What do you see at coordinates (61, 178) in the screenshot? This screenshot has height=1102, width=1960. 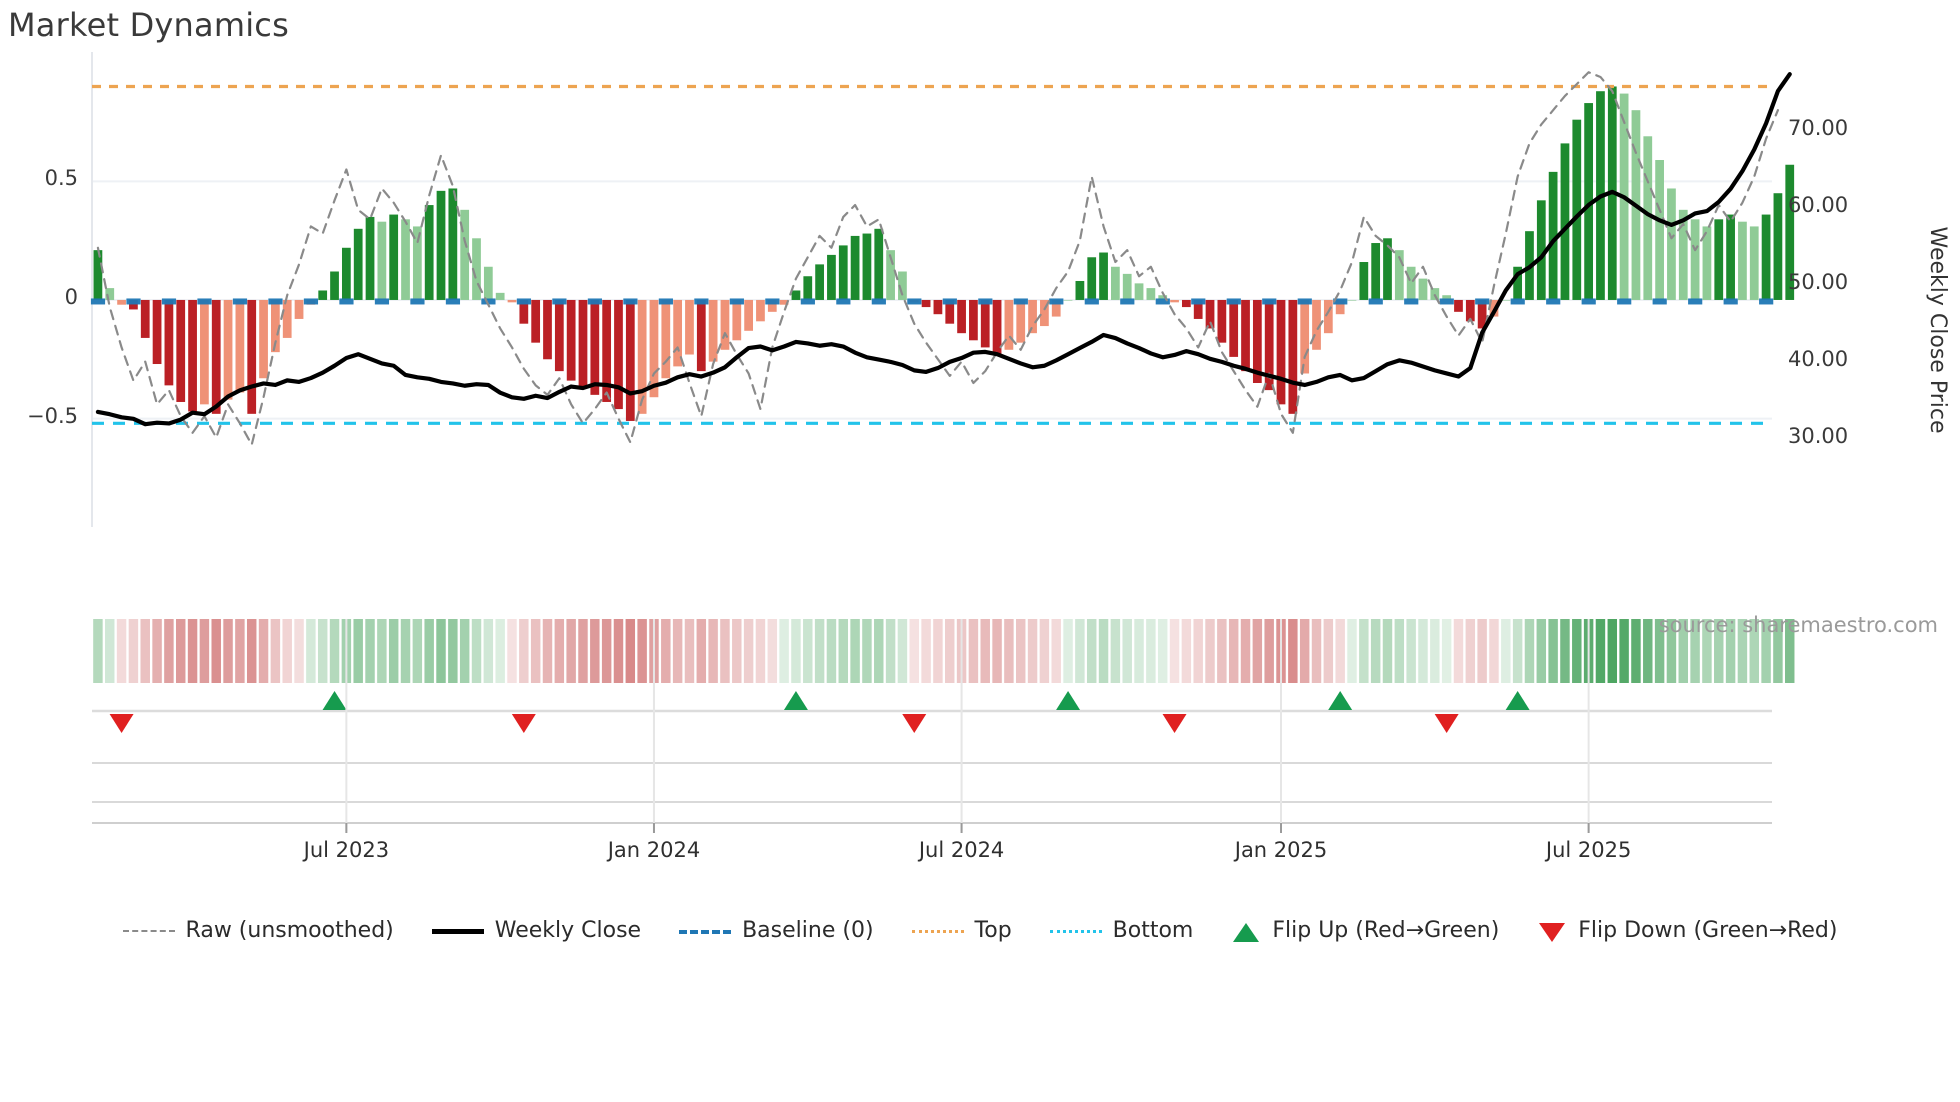 I see `y-tick-left: 0.5` at bounding box center [61, 178].